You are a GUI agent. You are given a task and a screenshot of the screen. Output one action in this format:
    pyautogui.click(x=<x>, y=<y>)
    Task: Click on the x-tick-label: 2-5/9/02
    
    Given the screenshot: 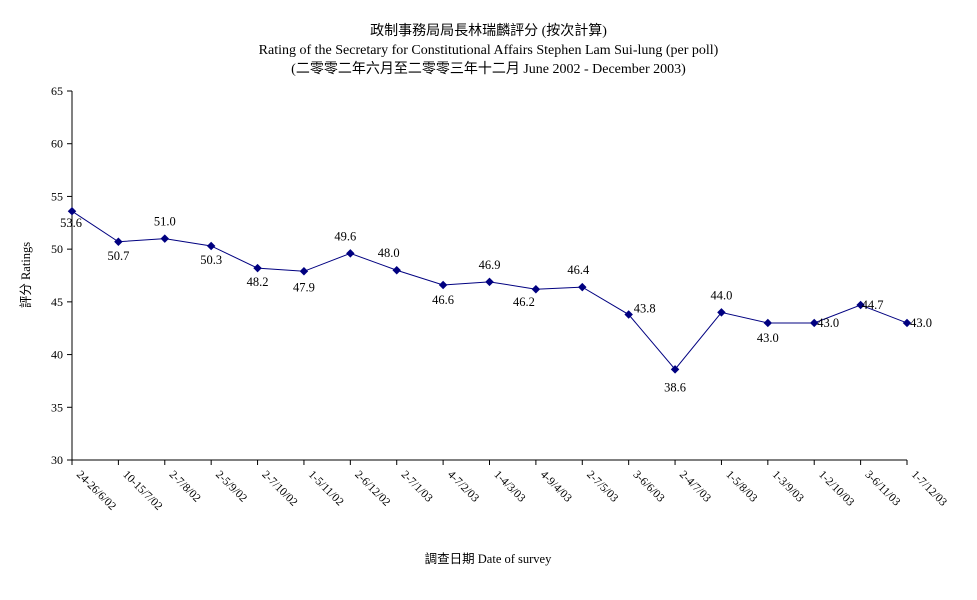 What is the action you would take?
    pyautogui.click(x=231, y=487)
    